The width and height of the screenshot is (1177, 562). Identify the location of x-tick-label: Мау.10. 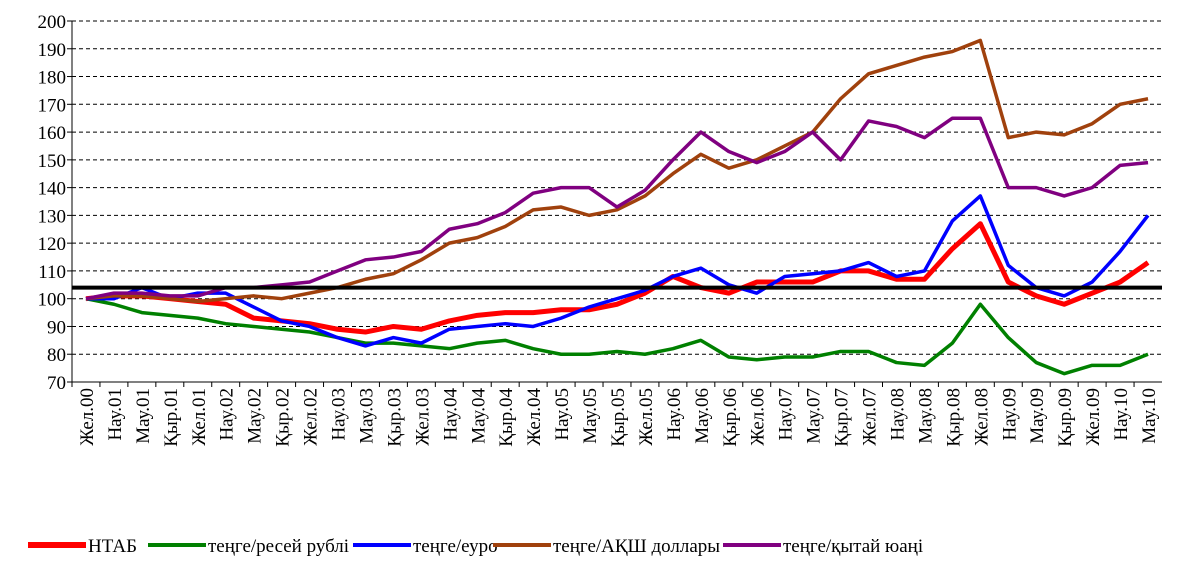
(1149, 416).